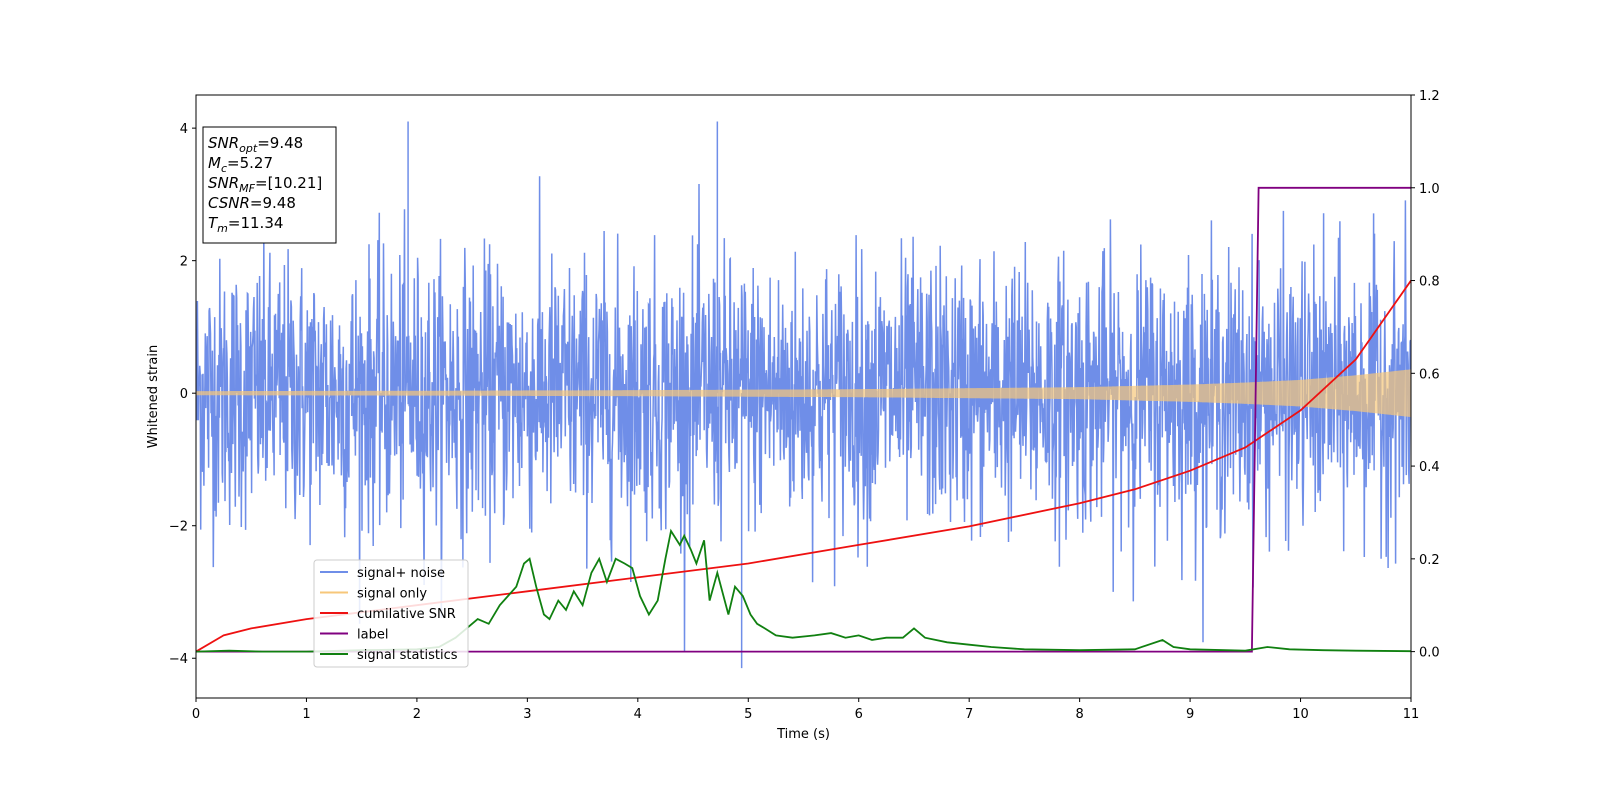 The width and height of the screenshot is (1600, 800). Describe the element at coordinates (407, 655) in the screenshot. I see `legend-label: signal statistics` at that location.